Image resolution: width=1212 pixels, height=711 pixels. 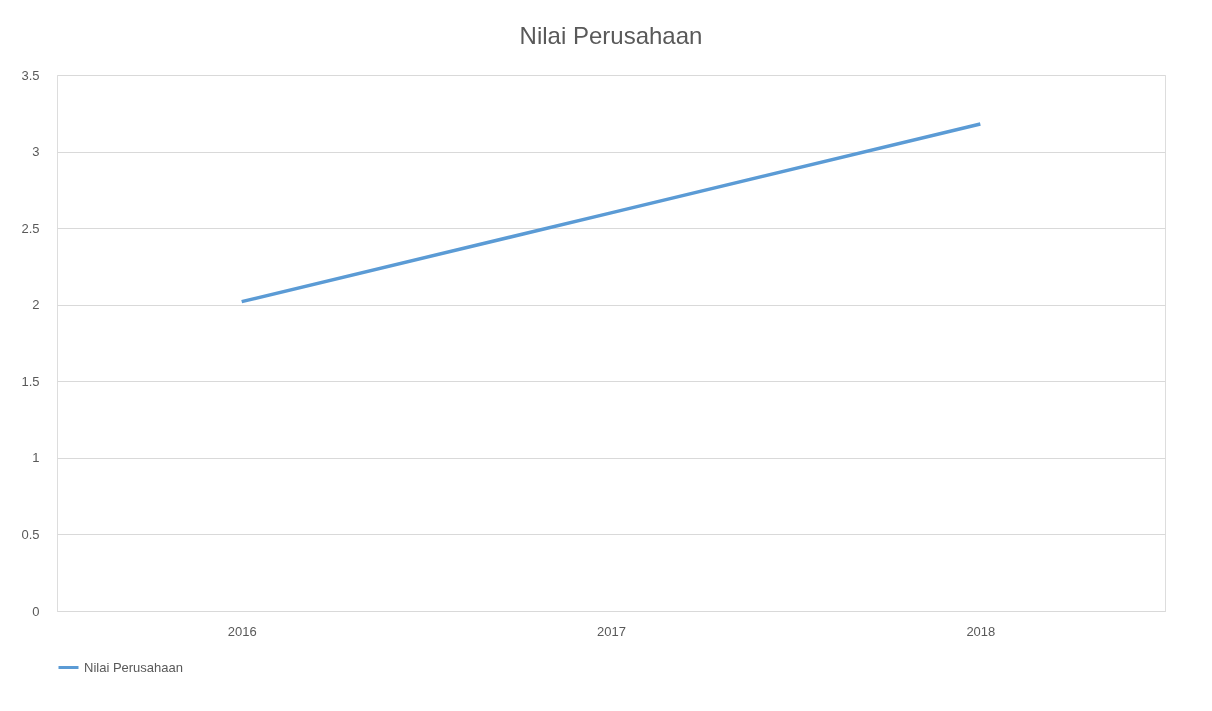 I want to click on y-tick-label: 3, so click(x=36, y=152).